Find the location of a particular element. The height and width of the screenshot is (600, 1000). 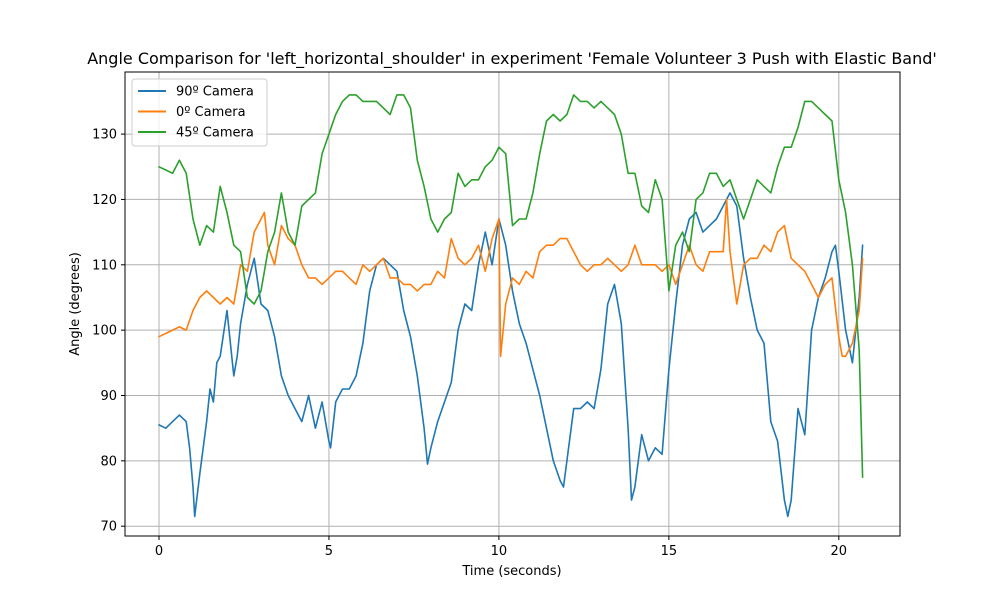

y-axis-ticks: 70 80 90 100 110 120 130 is located at coordinates (108, 331).